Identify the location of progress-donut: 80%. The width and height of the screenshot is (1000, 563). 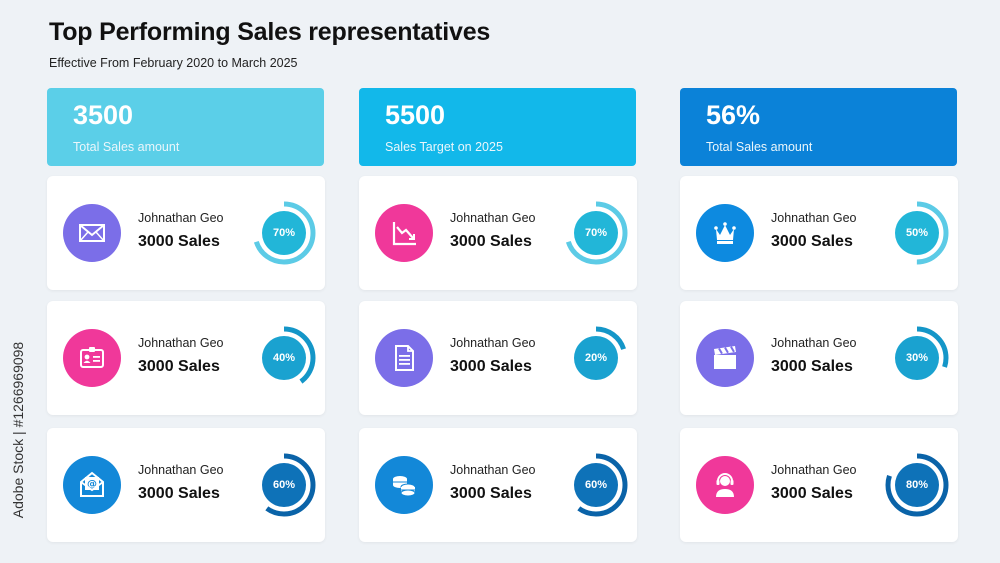
(917, 485).